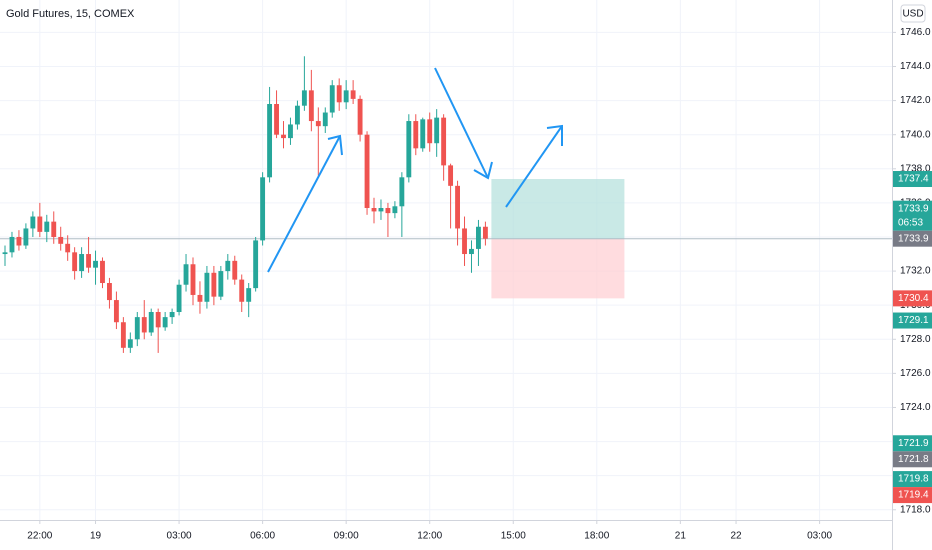 This screenshot has height=550, width=932. Describe the element at coordinates (558, 209) in the screenshot. I see `target-zone` at that location.